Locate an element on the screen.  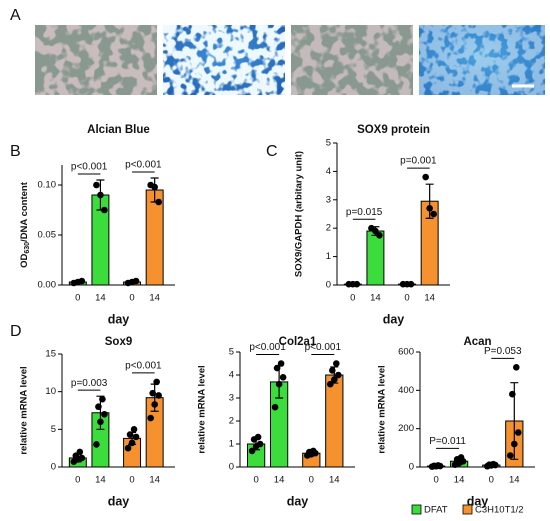
annotation: p=0.003 is located at coordinates (89, 383).